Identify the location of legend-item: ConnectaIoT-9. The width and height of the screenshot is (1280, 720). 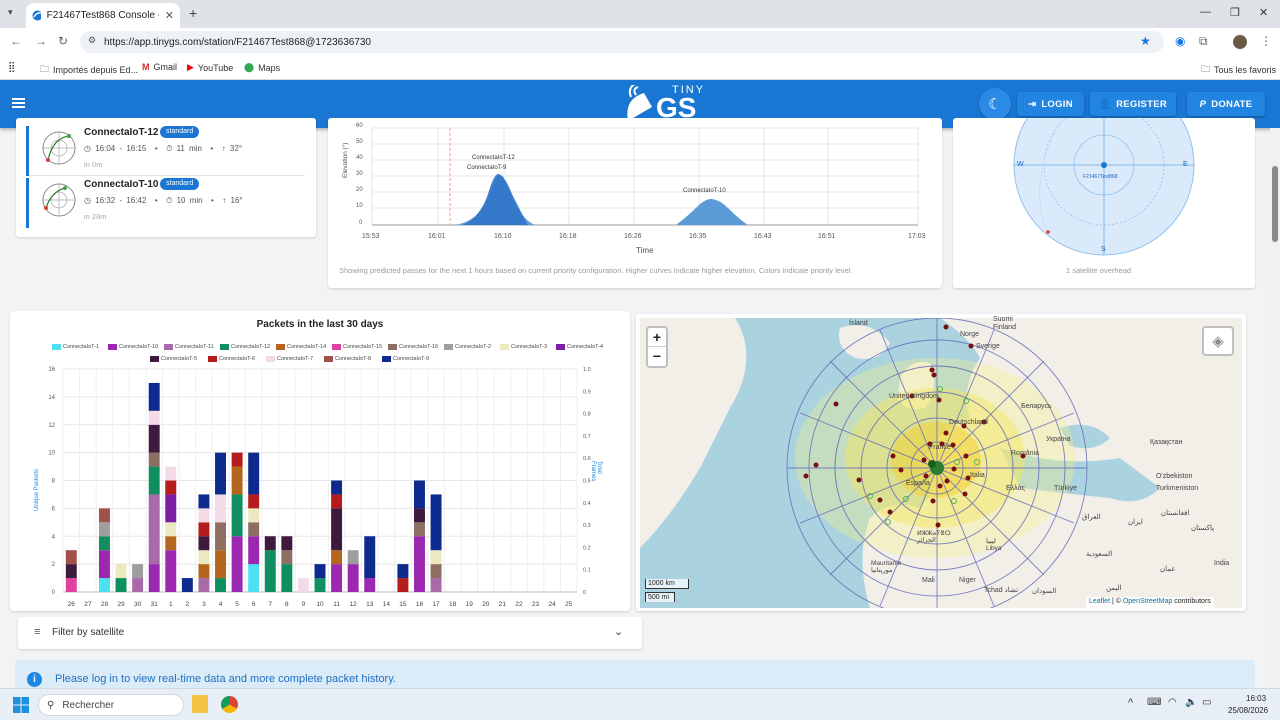
(405, 359).